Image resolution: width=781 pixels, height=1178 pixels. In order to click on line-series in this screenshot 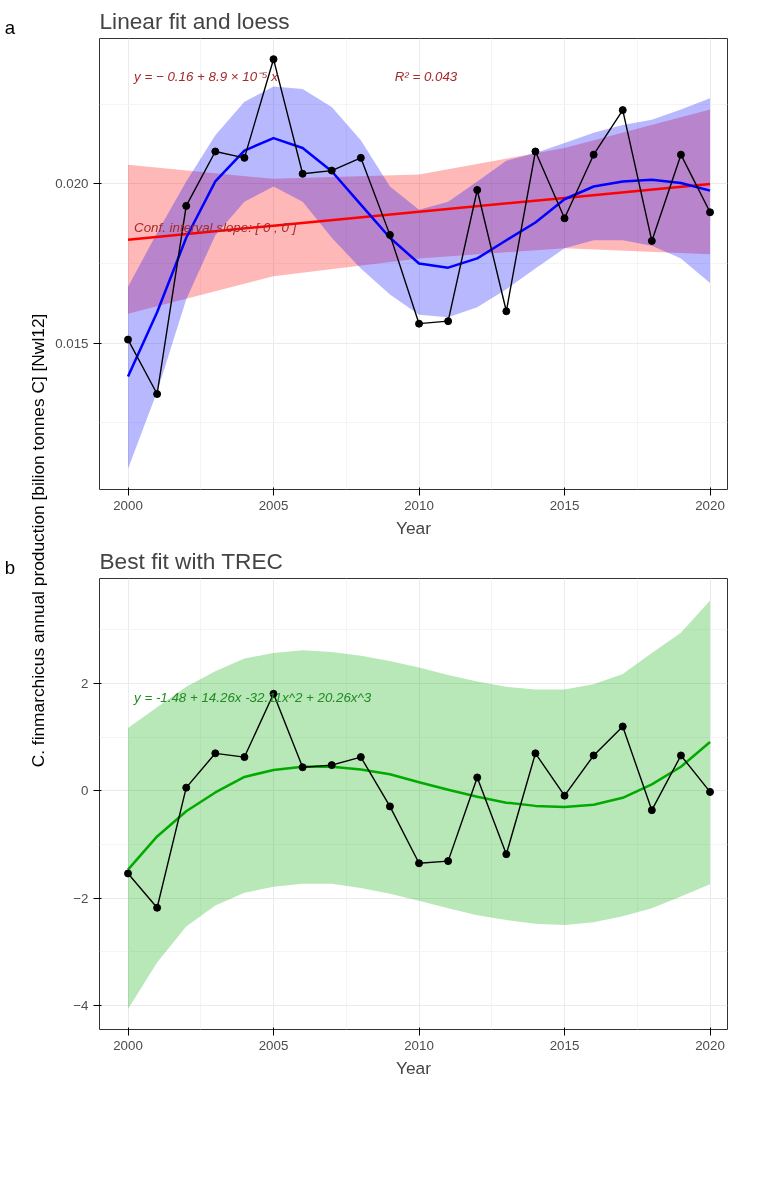, I will do `click(419, 211)`.